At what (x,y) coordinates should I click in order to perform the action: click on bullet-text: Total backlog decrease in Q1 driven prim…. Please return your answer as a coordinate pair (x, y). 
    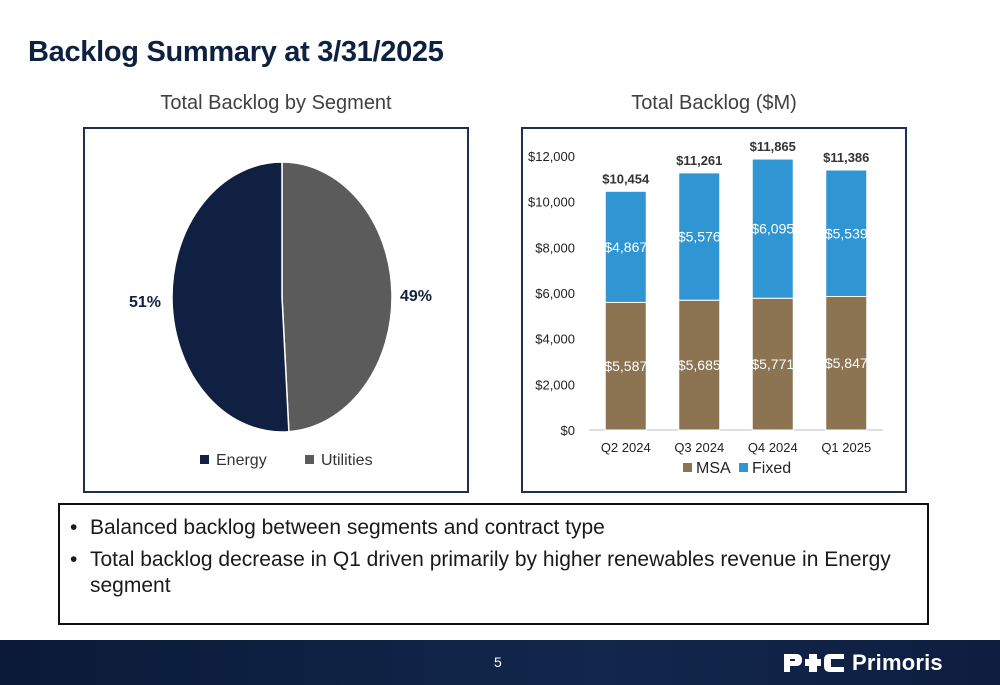
    Looking at the image, I should click on (490, 572).